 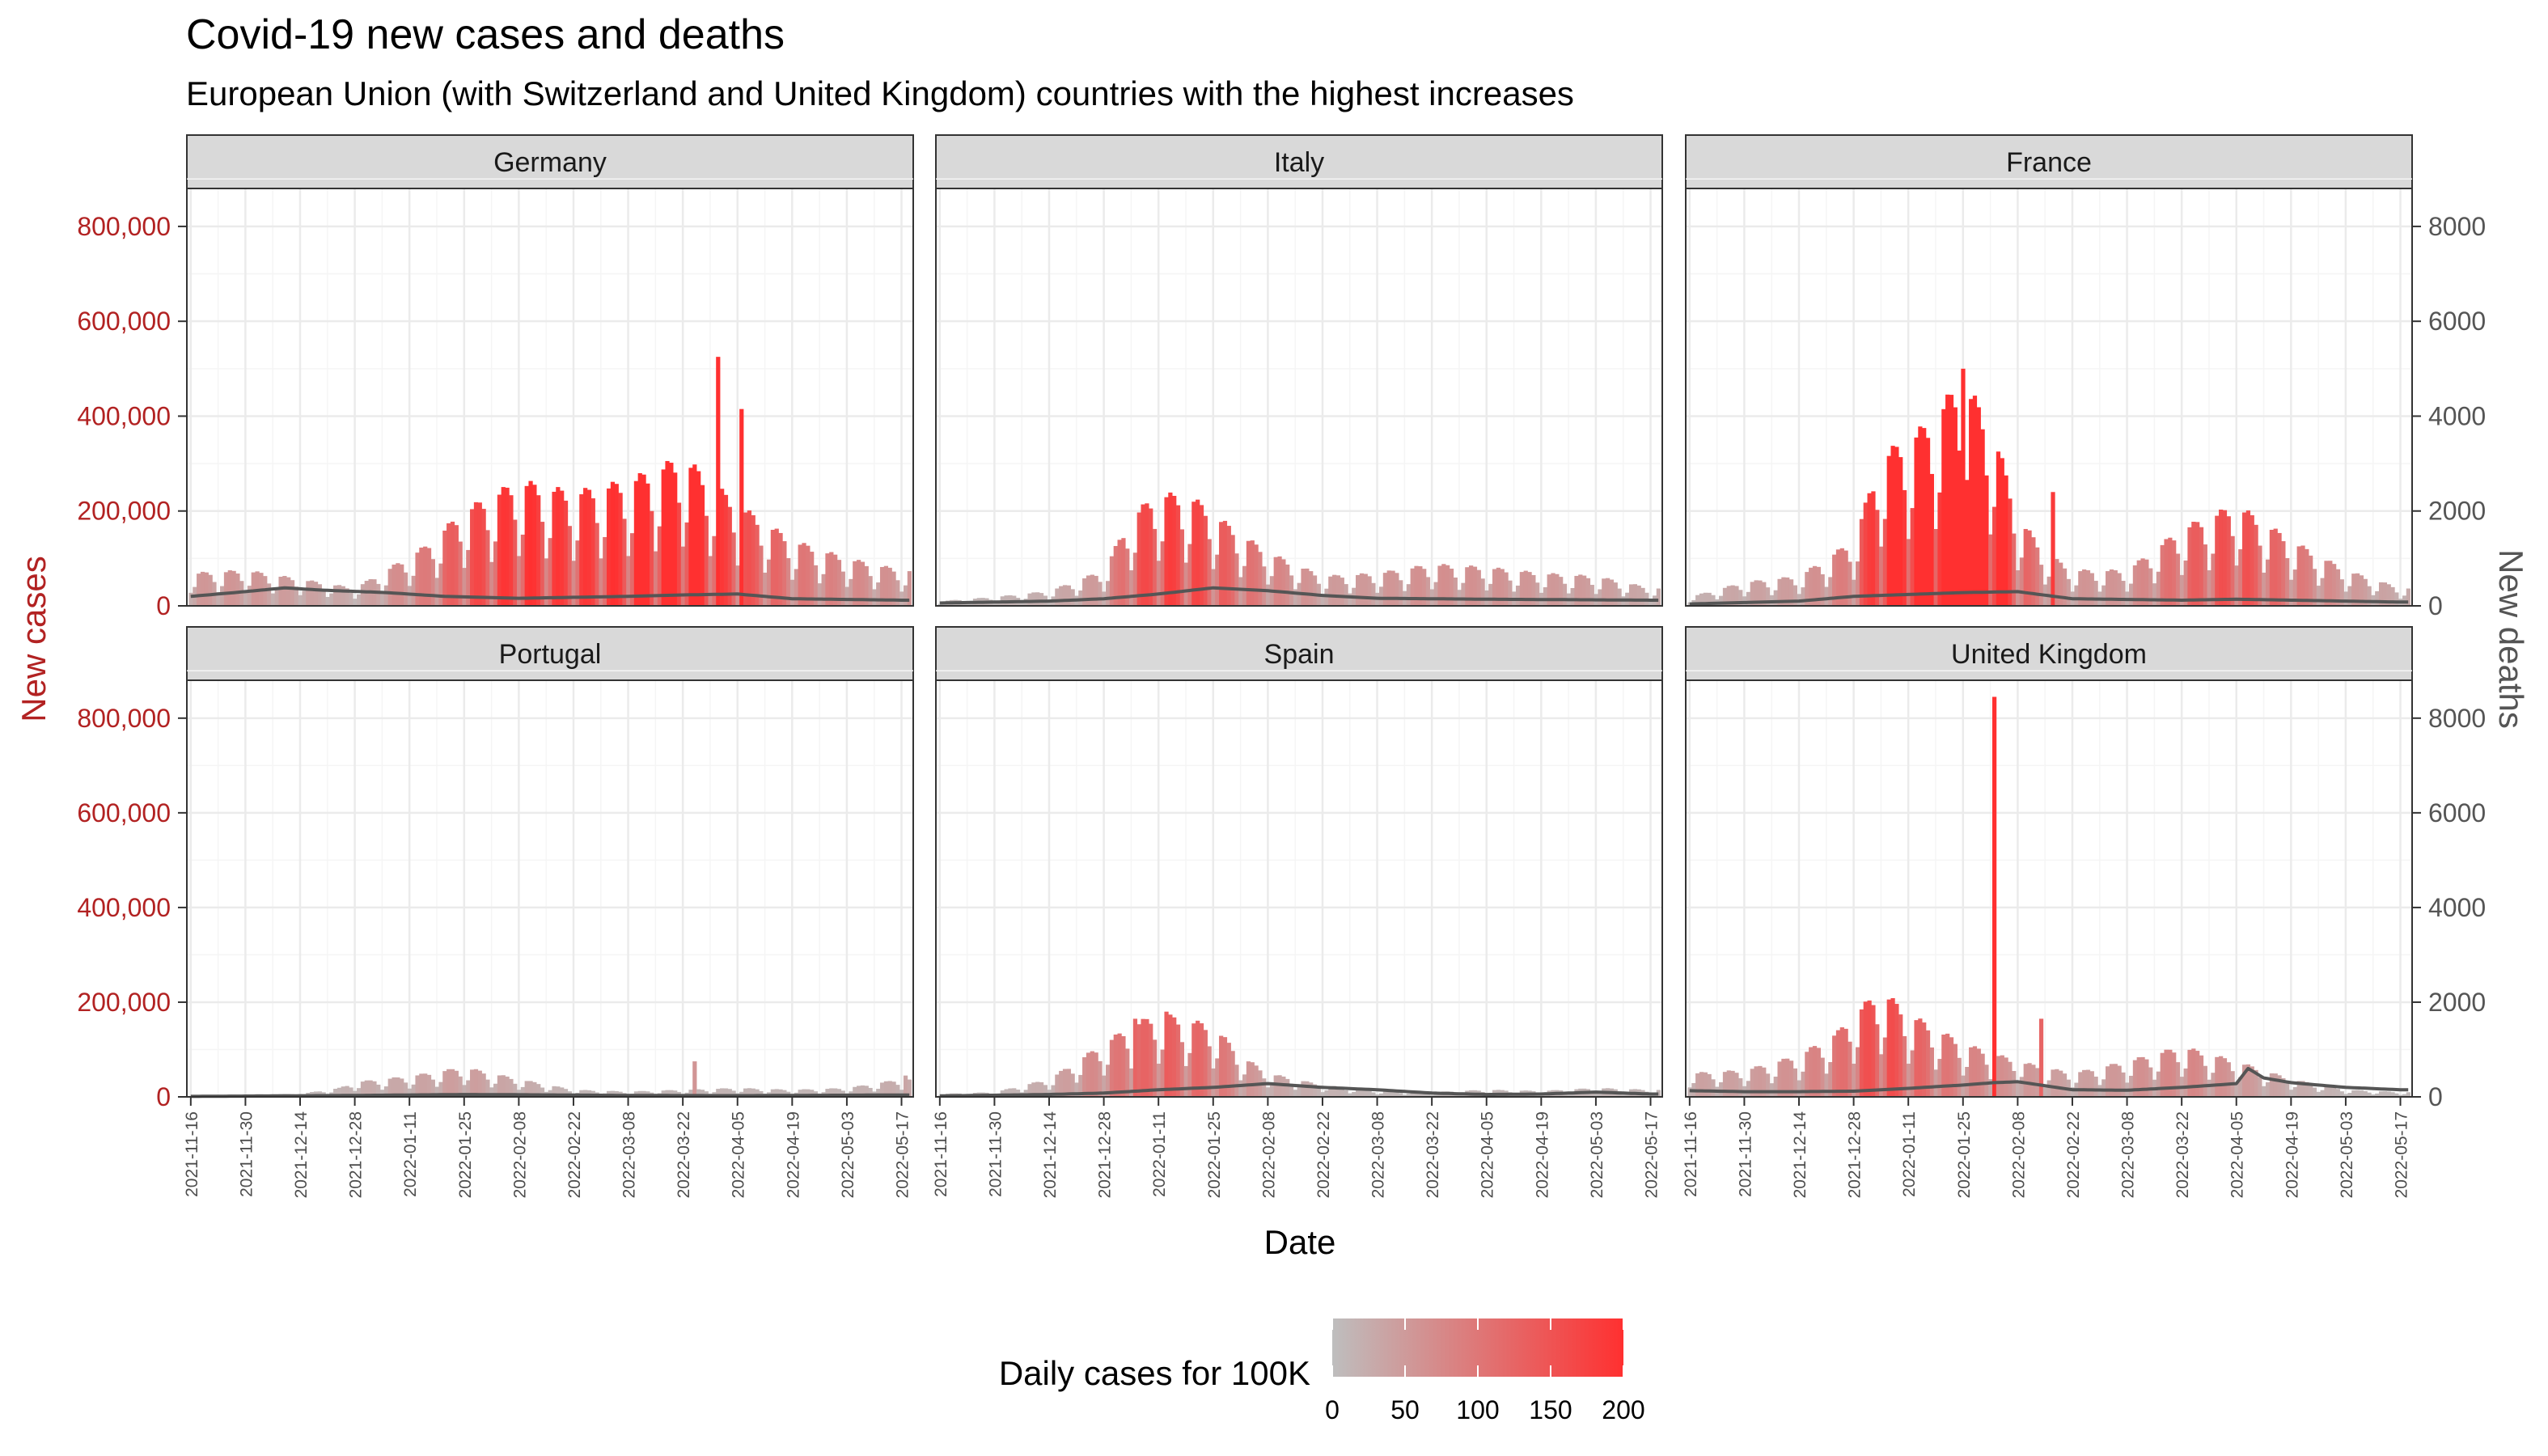 What do you see at coordinates (2073, 1154) in the screenshot?
I see `x-tick-label: 2022-02-22` at bounding box center [2073, 1154].